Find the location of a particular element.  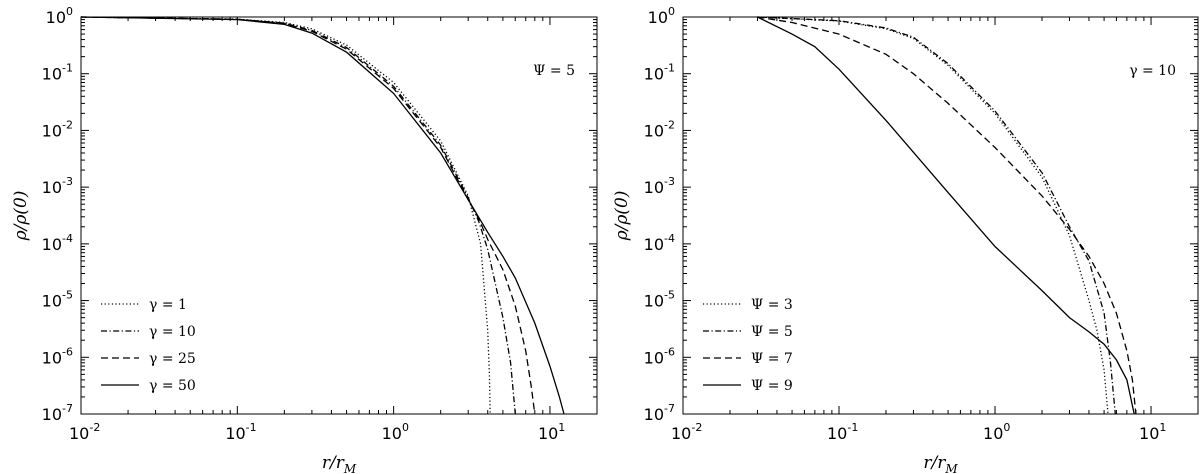

panel1-y-tick-label: 10⁻⁵ is located at coordinates (57, 300).